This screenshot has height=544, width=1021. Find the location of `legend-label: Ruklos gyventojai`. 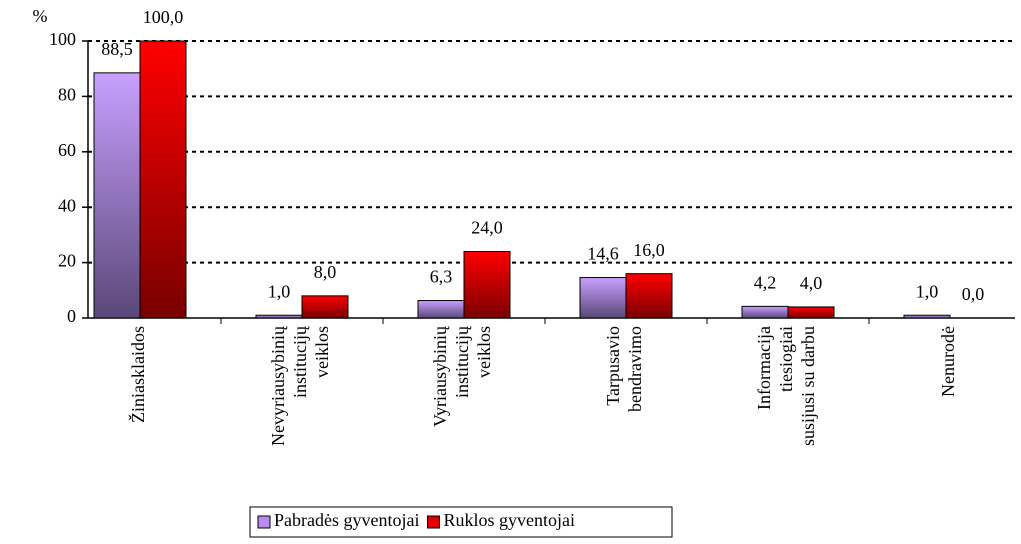

legend-label: Ruklos gyventojai is located at coordinates (509, 520).